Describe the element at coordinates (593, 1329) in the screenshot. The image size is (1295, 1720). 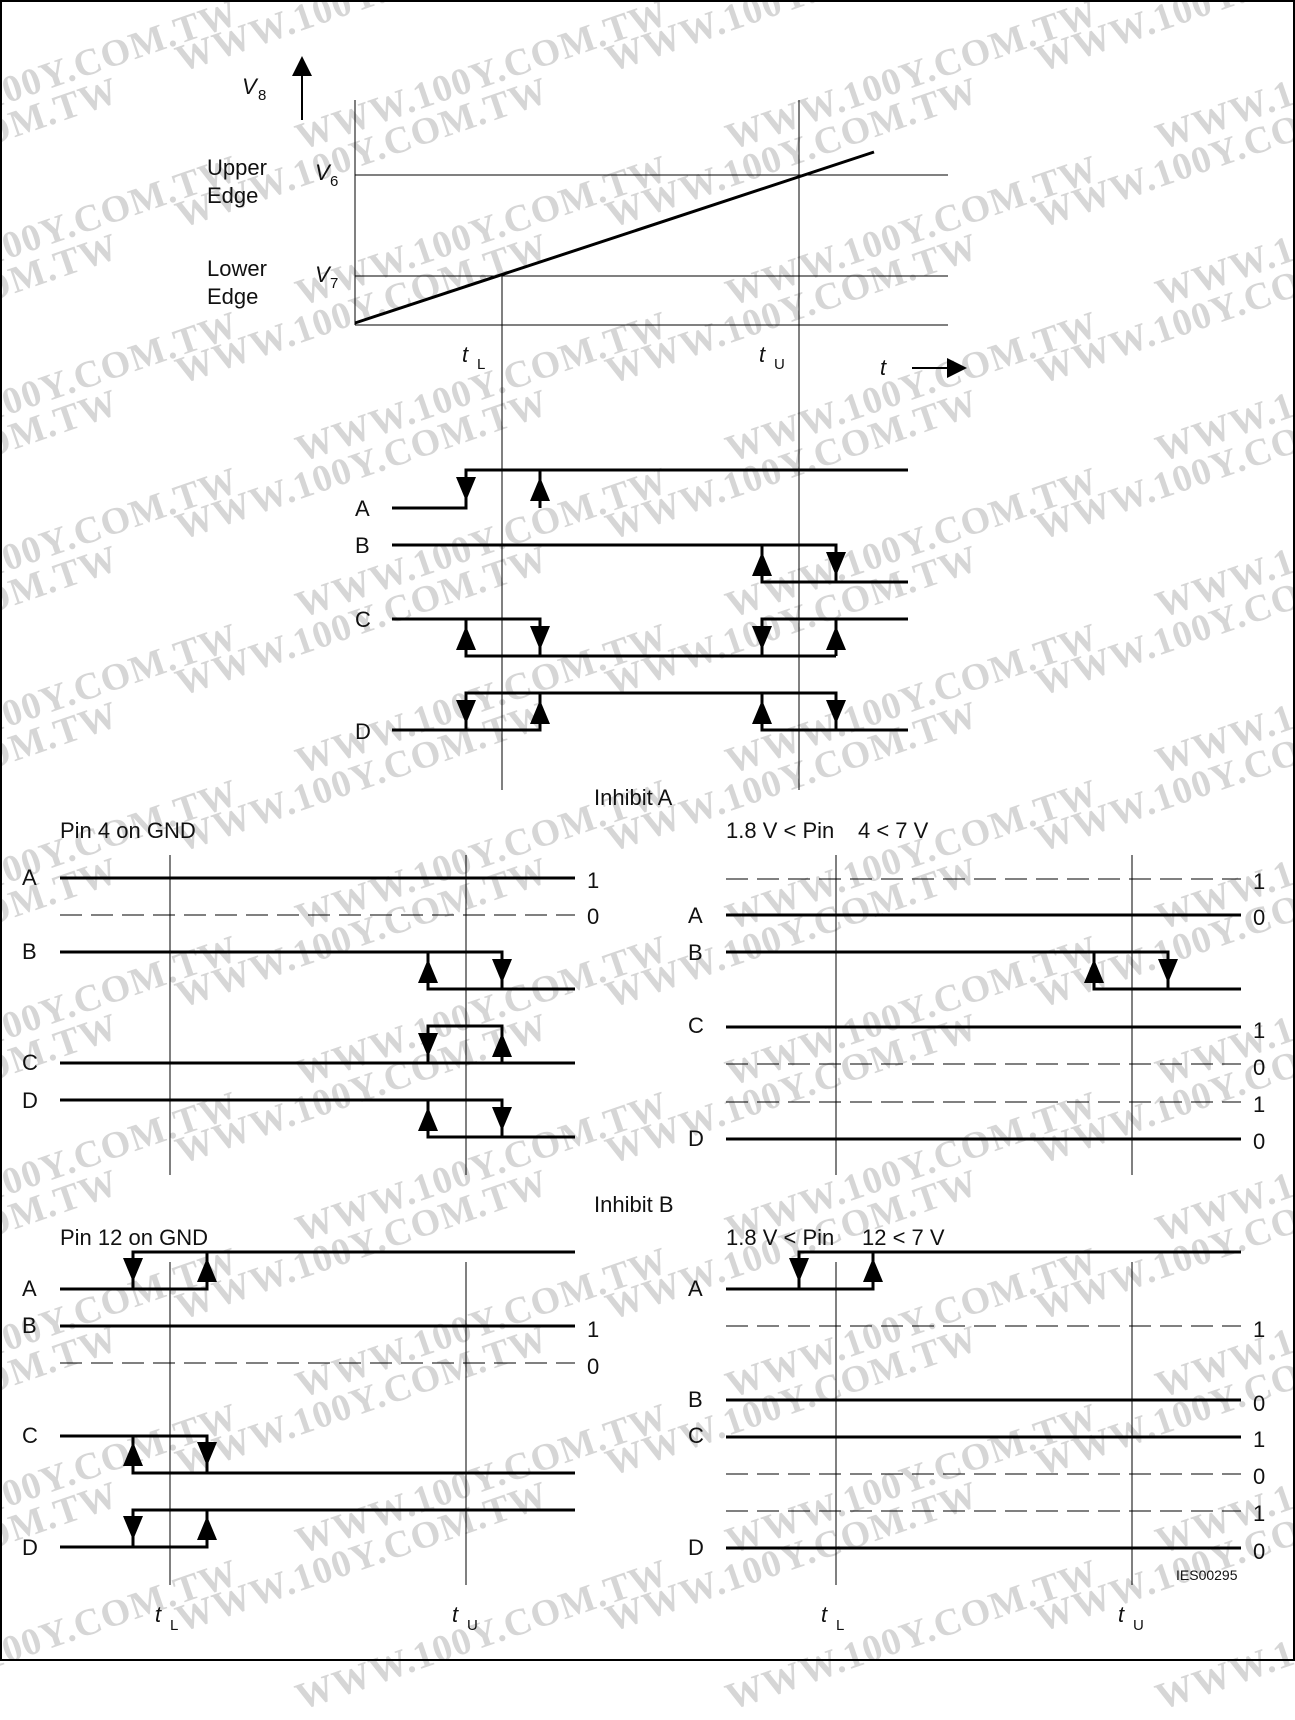
I see `inhibit-b-left-lvl-1: 1` at that location.